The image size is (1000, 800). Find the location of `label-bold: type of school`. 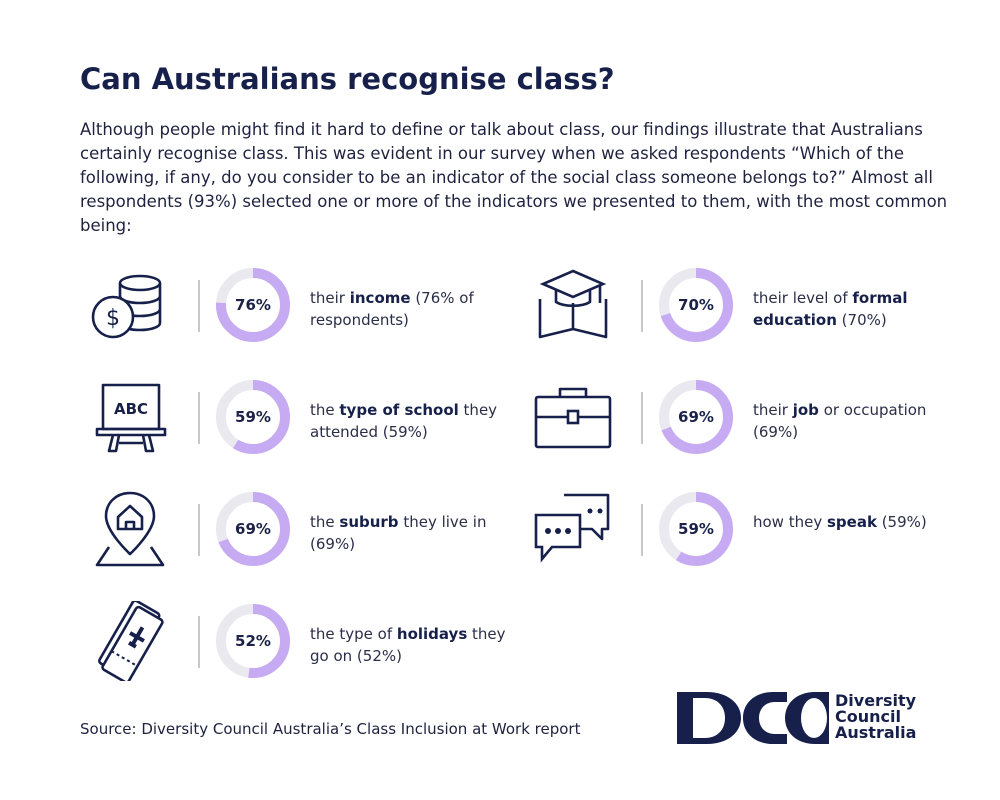

label-bold: type of school is located at coordinates (399, 410).